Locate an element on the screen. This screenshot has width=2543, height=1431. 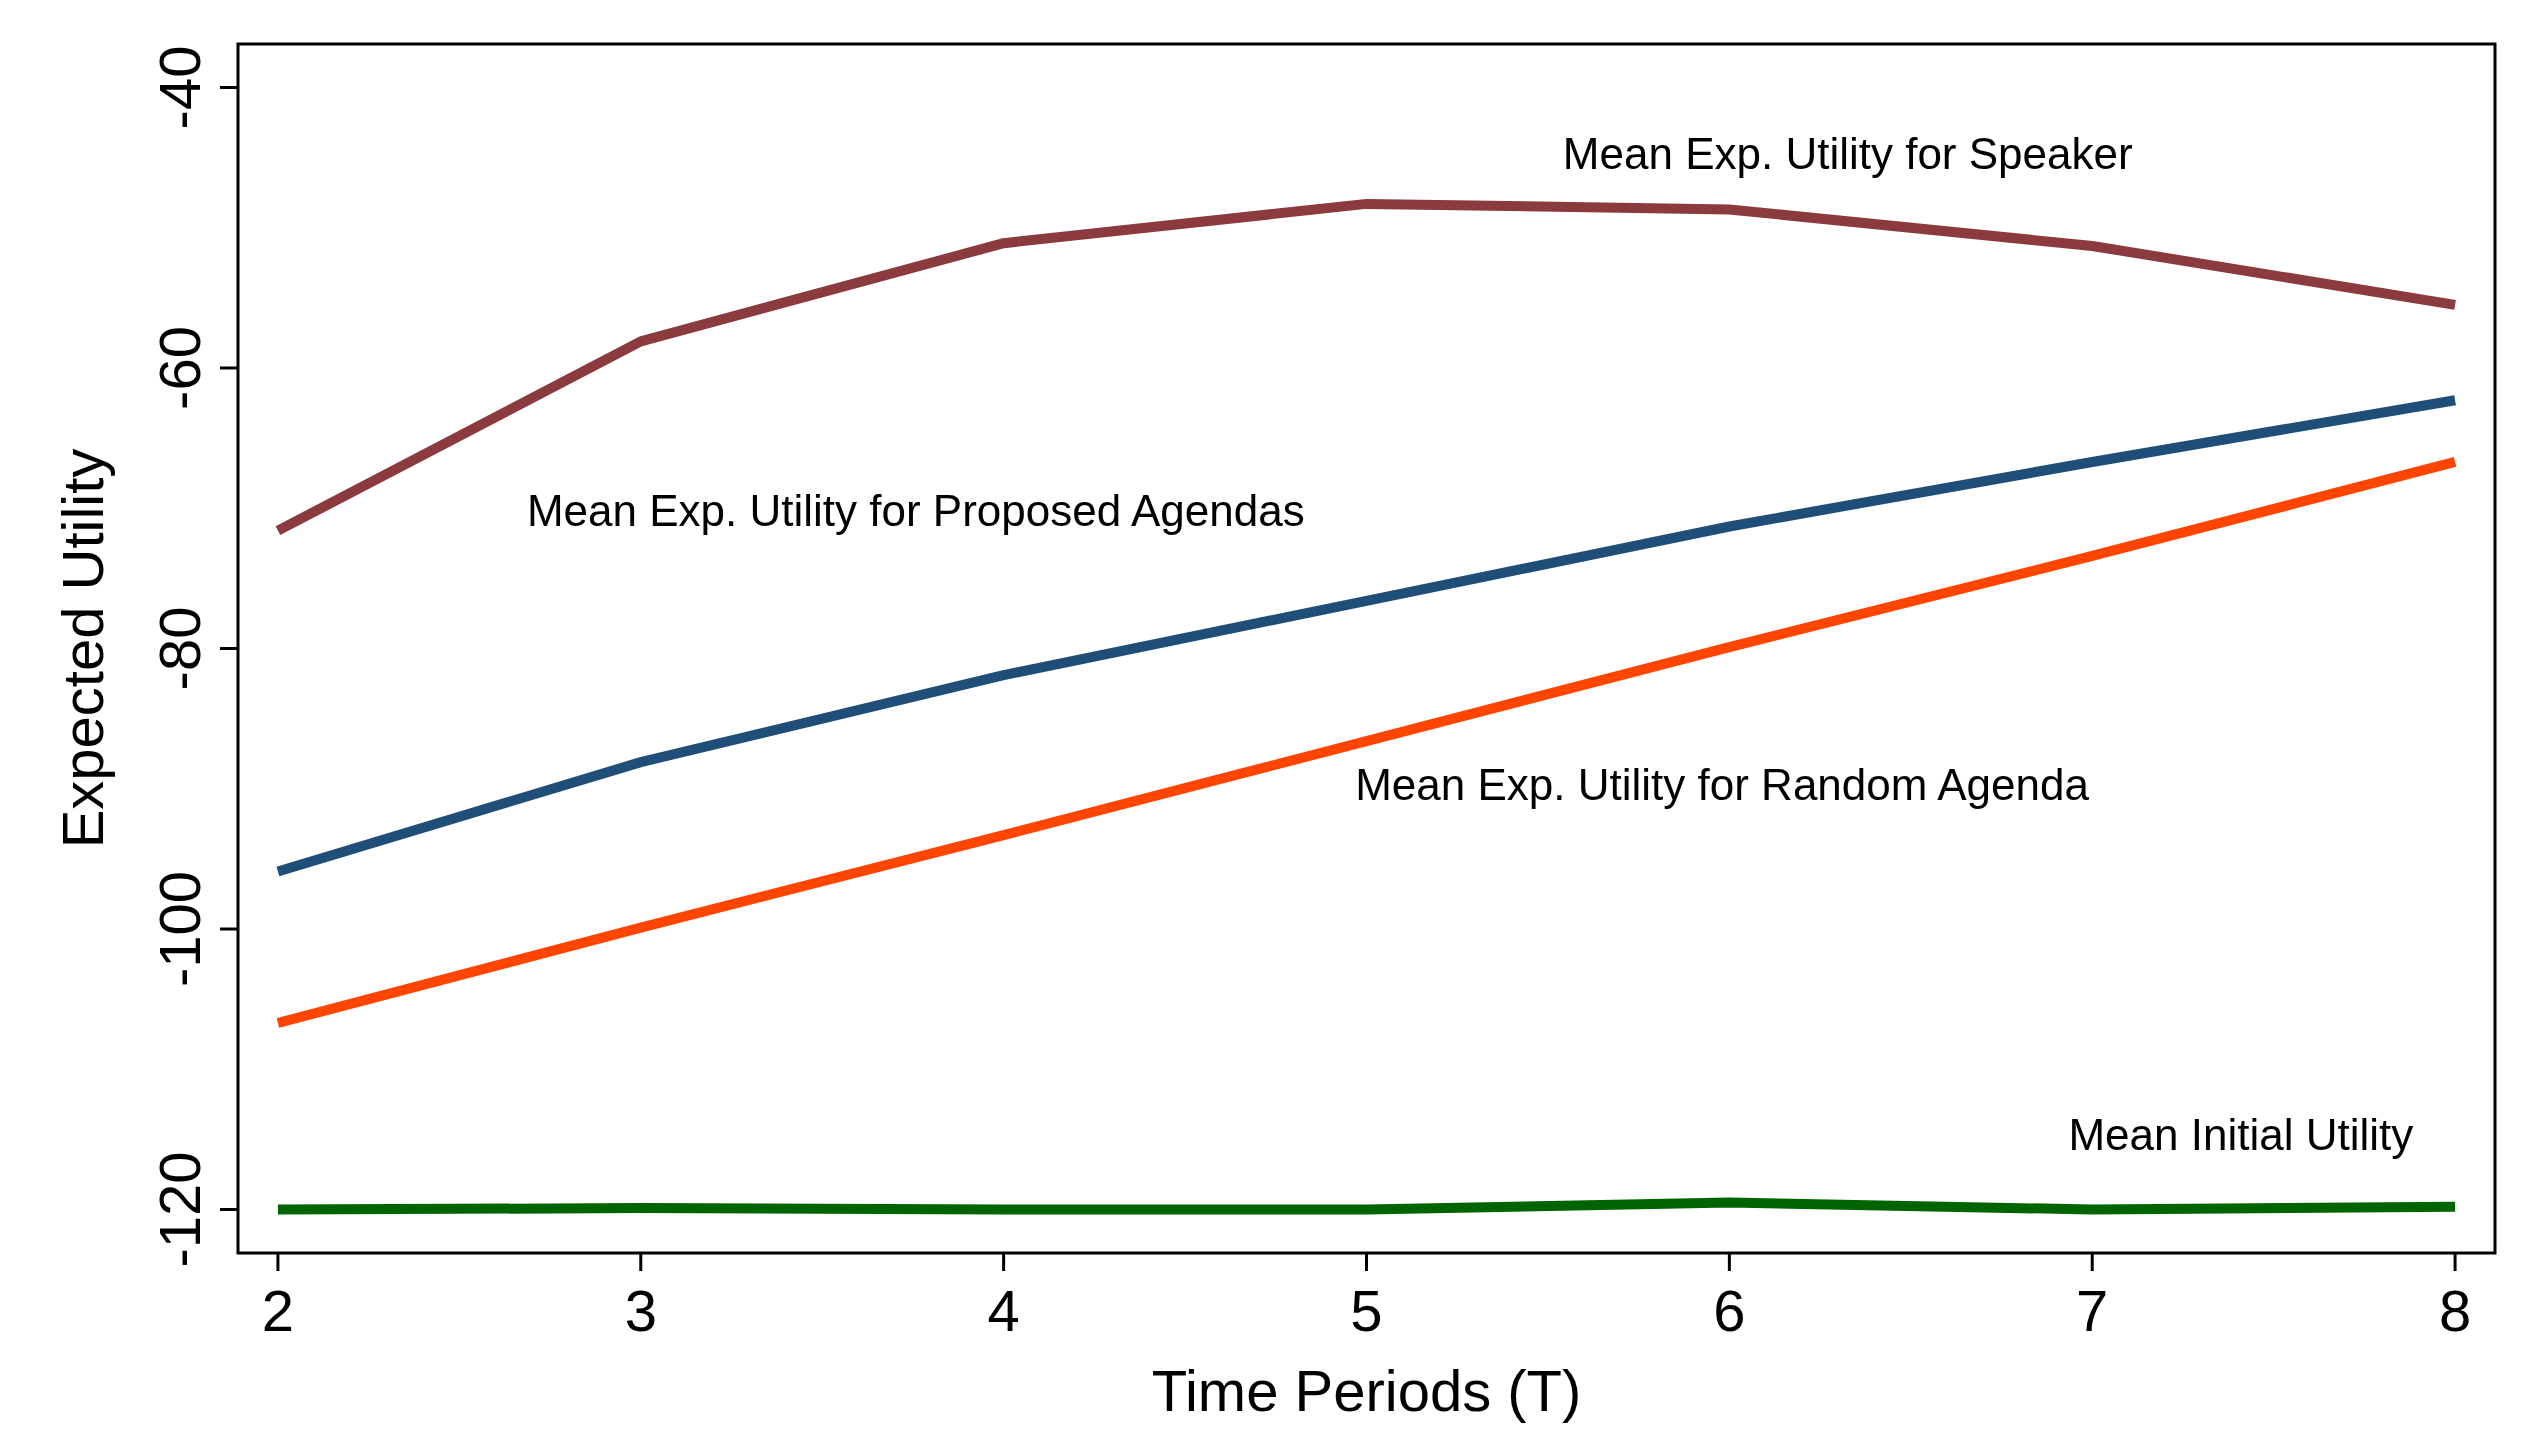
annotation: Mean Initial Utility is located at coordinates (2241, 1134).